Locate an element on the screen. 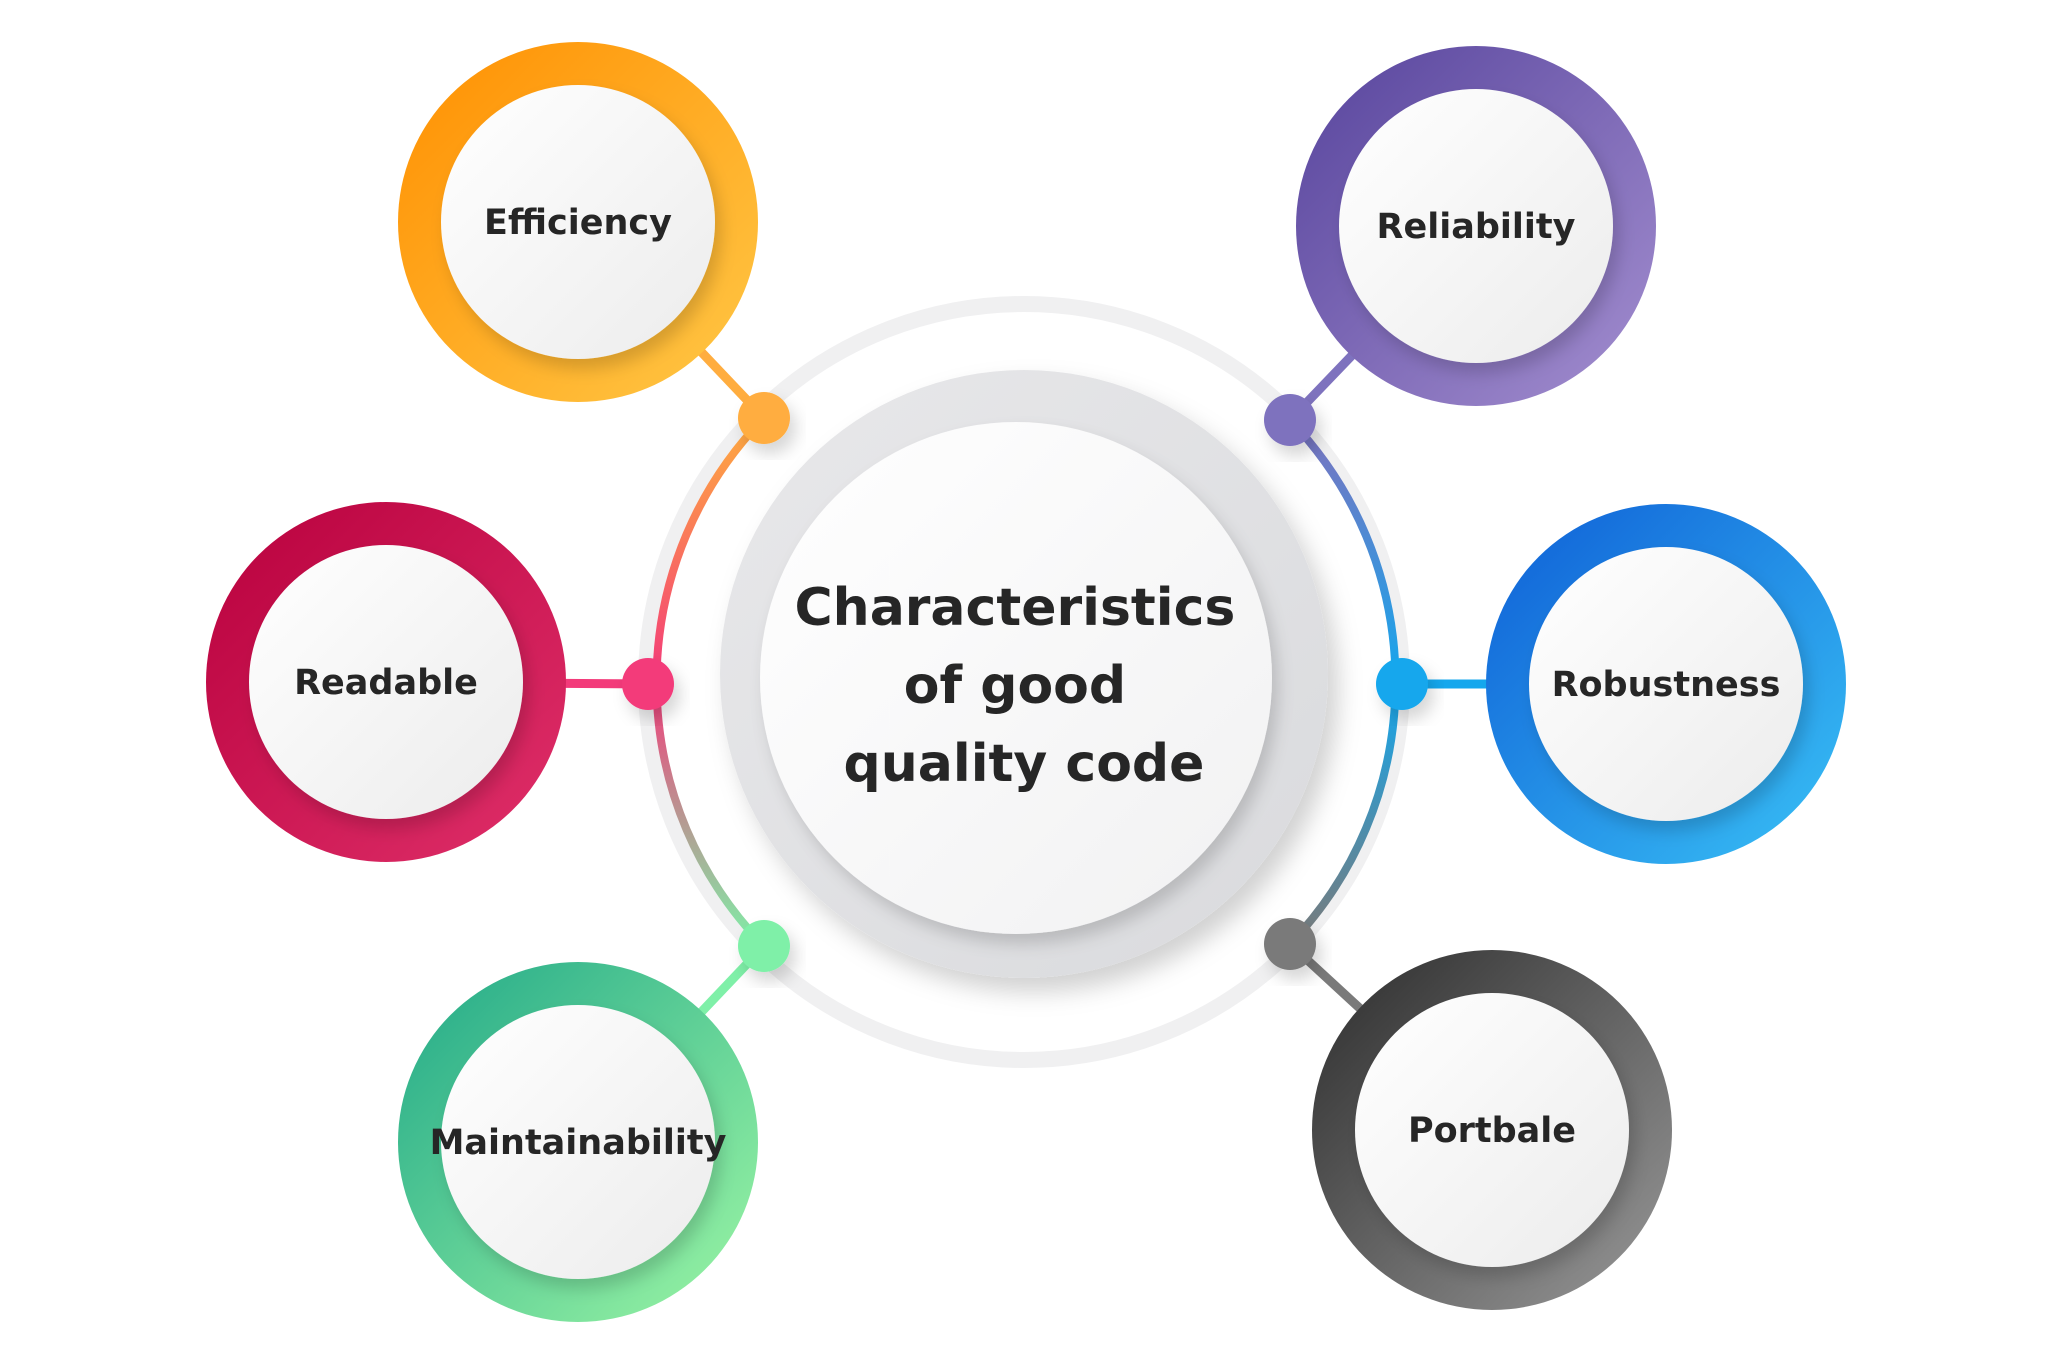  inner-disc-portbale is located at coordinates (1492, 1130).